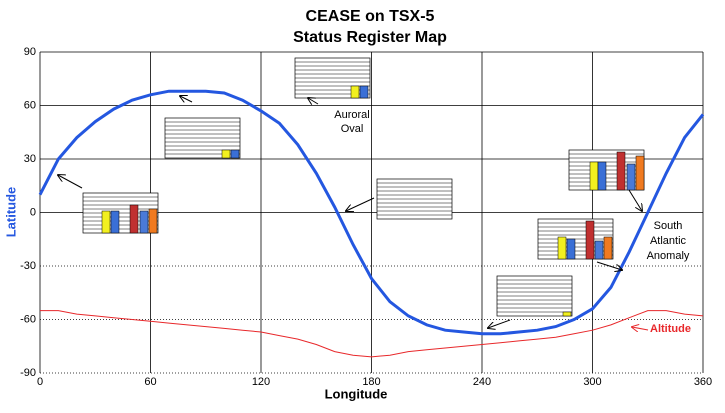 The width and height of the screenshot is (725, 413). I want to click on x-axis-label: Longitude, so click(356, 393).